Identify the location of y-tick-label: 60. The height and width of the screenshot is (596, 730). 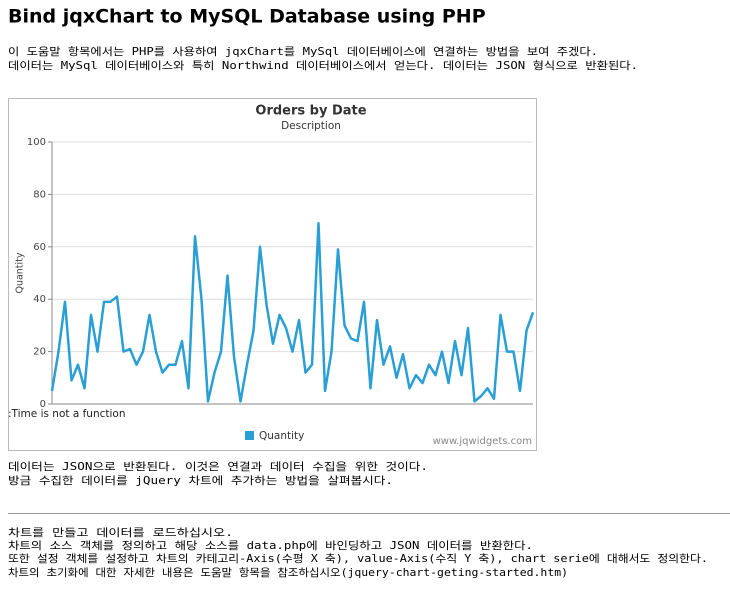
(39, 247).